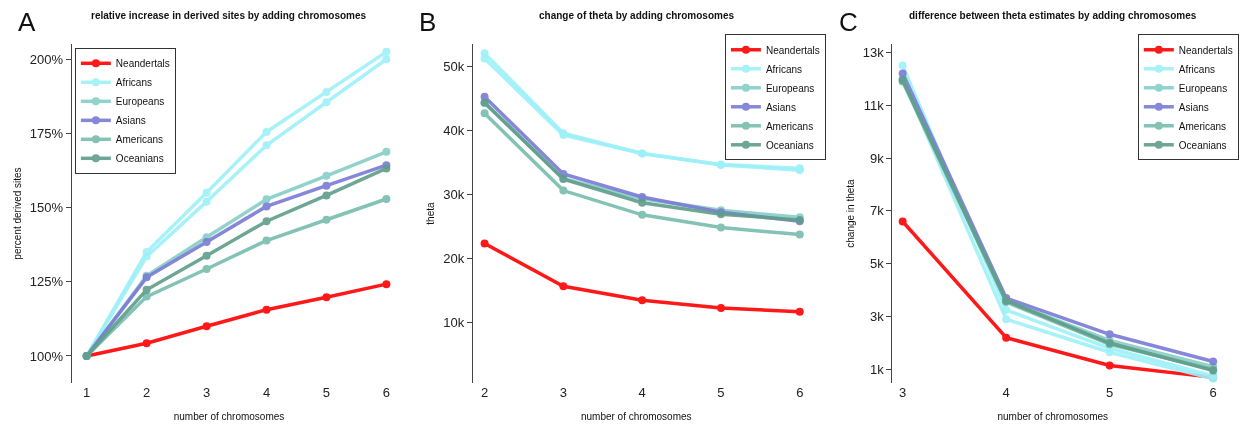  Describe the element at coordinates (877, 369) in the screenshot. I see `y-tick-label: 1k` at that location.